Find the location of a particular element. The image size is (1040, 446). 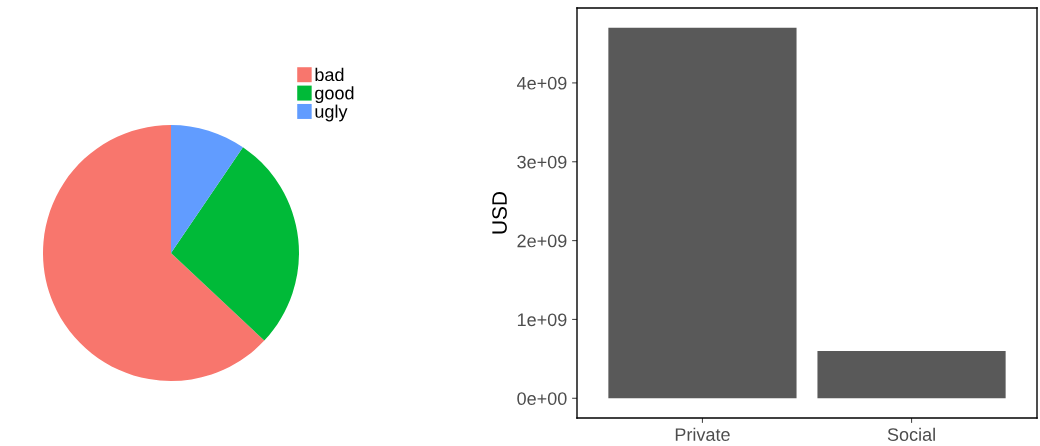

y-tick-label: 1e+09 is located at coordinates (542, 320).